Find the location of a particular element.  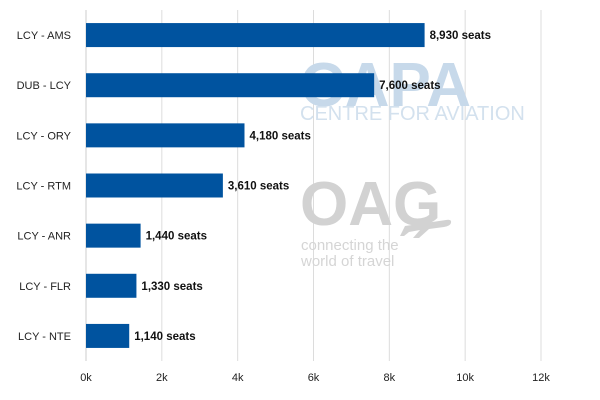

x-tick-label: 10k is located at coordinates (465, 378).